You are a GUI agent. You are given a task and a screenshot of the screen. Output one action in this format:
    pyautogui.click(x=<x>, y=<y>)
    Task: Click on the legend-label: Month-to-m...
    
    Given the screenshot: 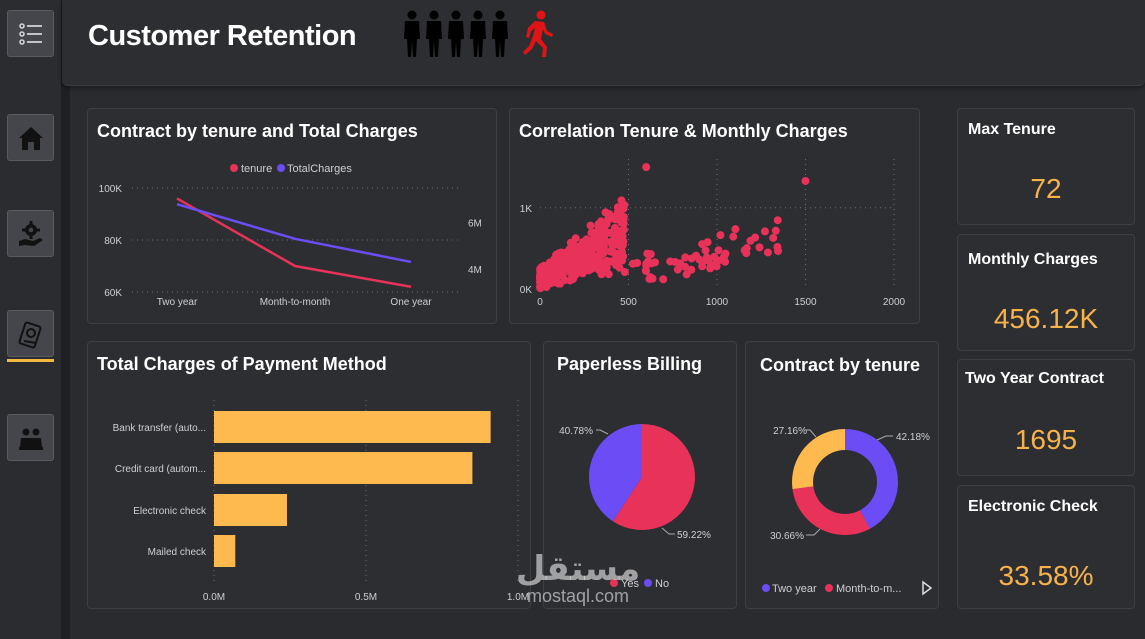 What is the action you would take?
    pyautogui.click(x=868, y=589)
    